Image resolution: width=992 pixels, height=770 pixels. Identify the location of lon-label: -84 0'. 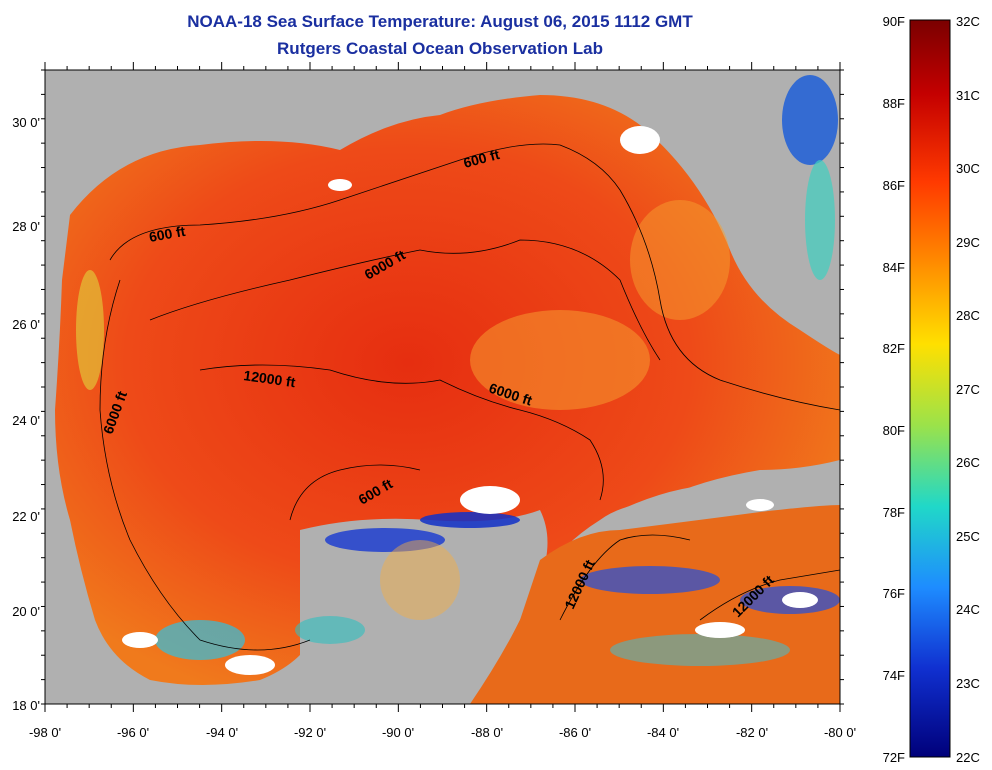
(663, 732).